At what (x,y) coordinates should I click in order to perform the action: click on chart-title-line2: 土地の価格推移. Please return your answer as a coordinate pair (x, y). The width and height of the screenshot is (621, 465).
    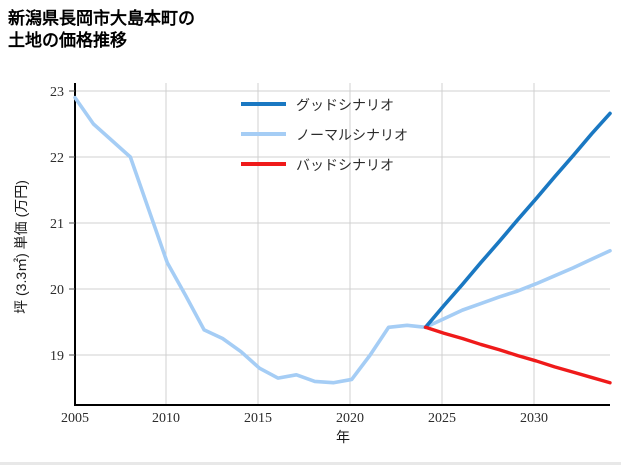
    Looking at the image, I should click on (67, 41).